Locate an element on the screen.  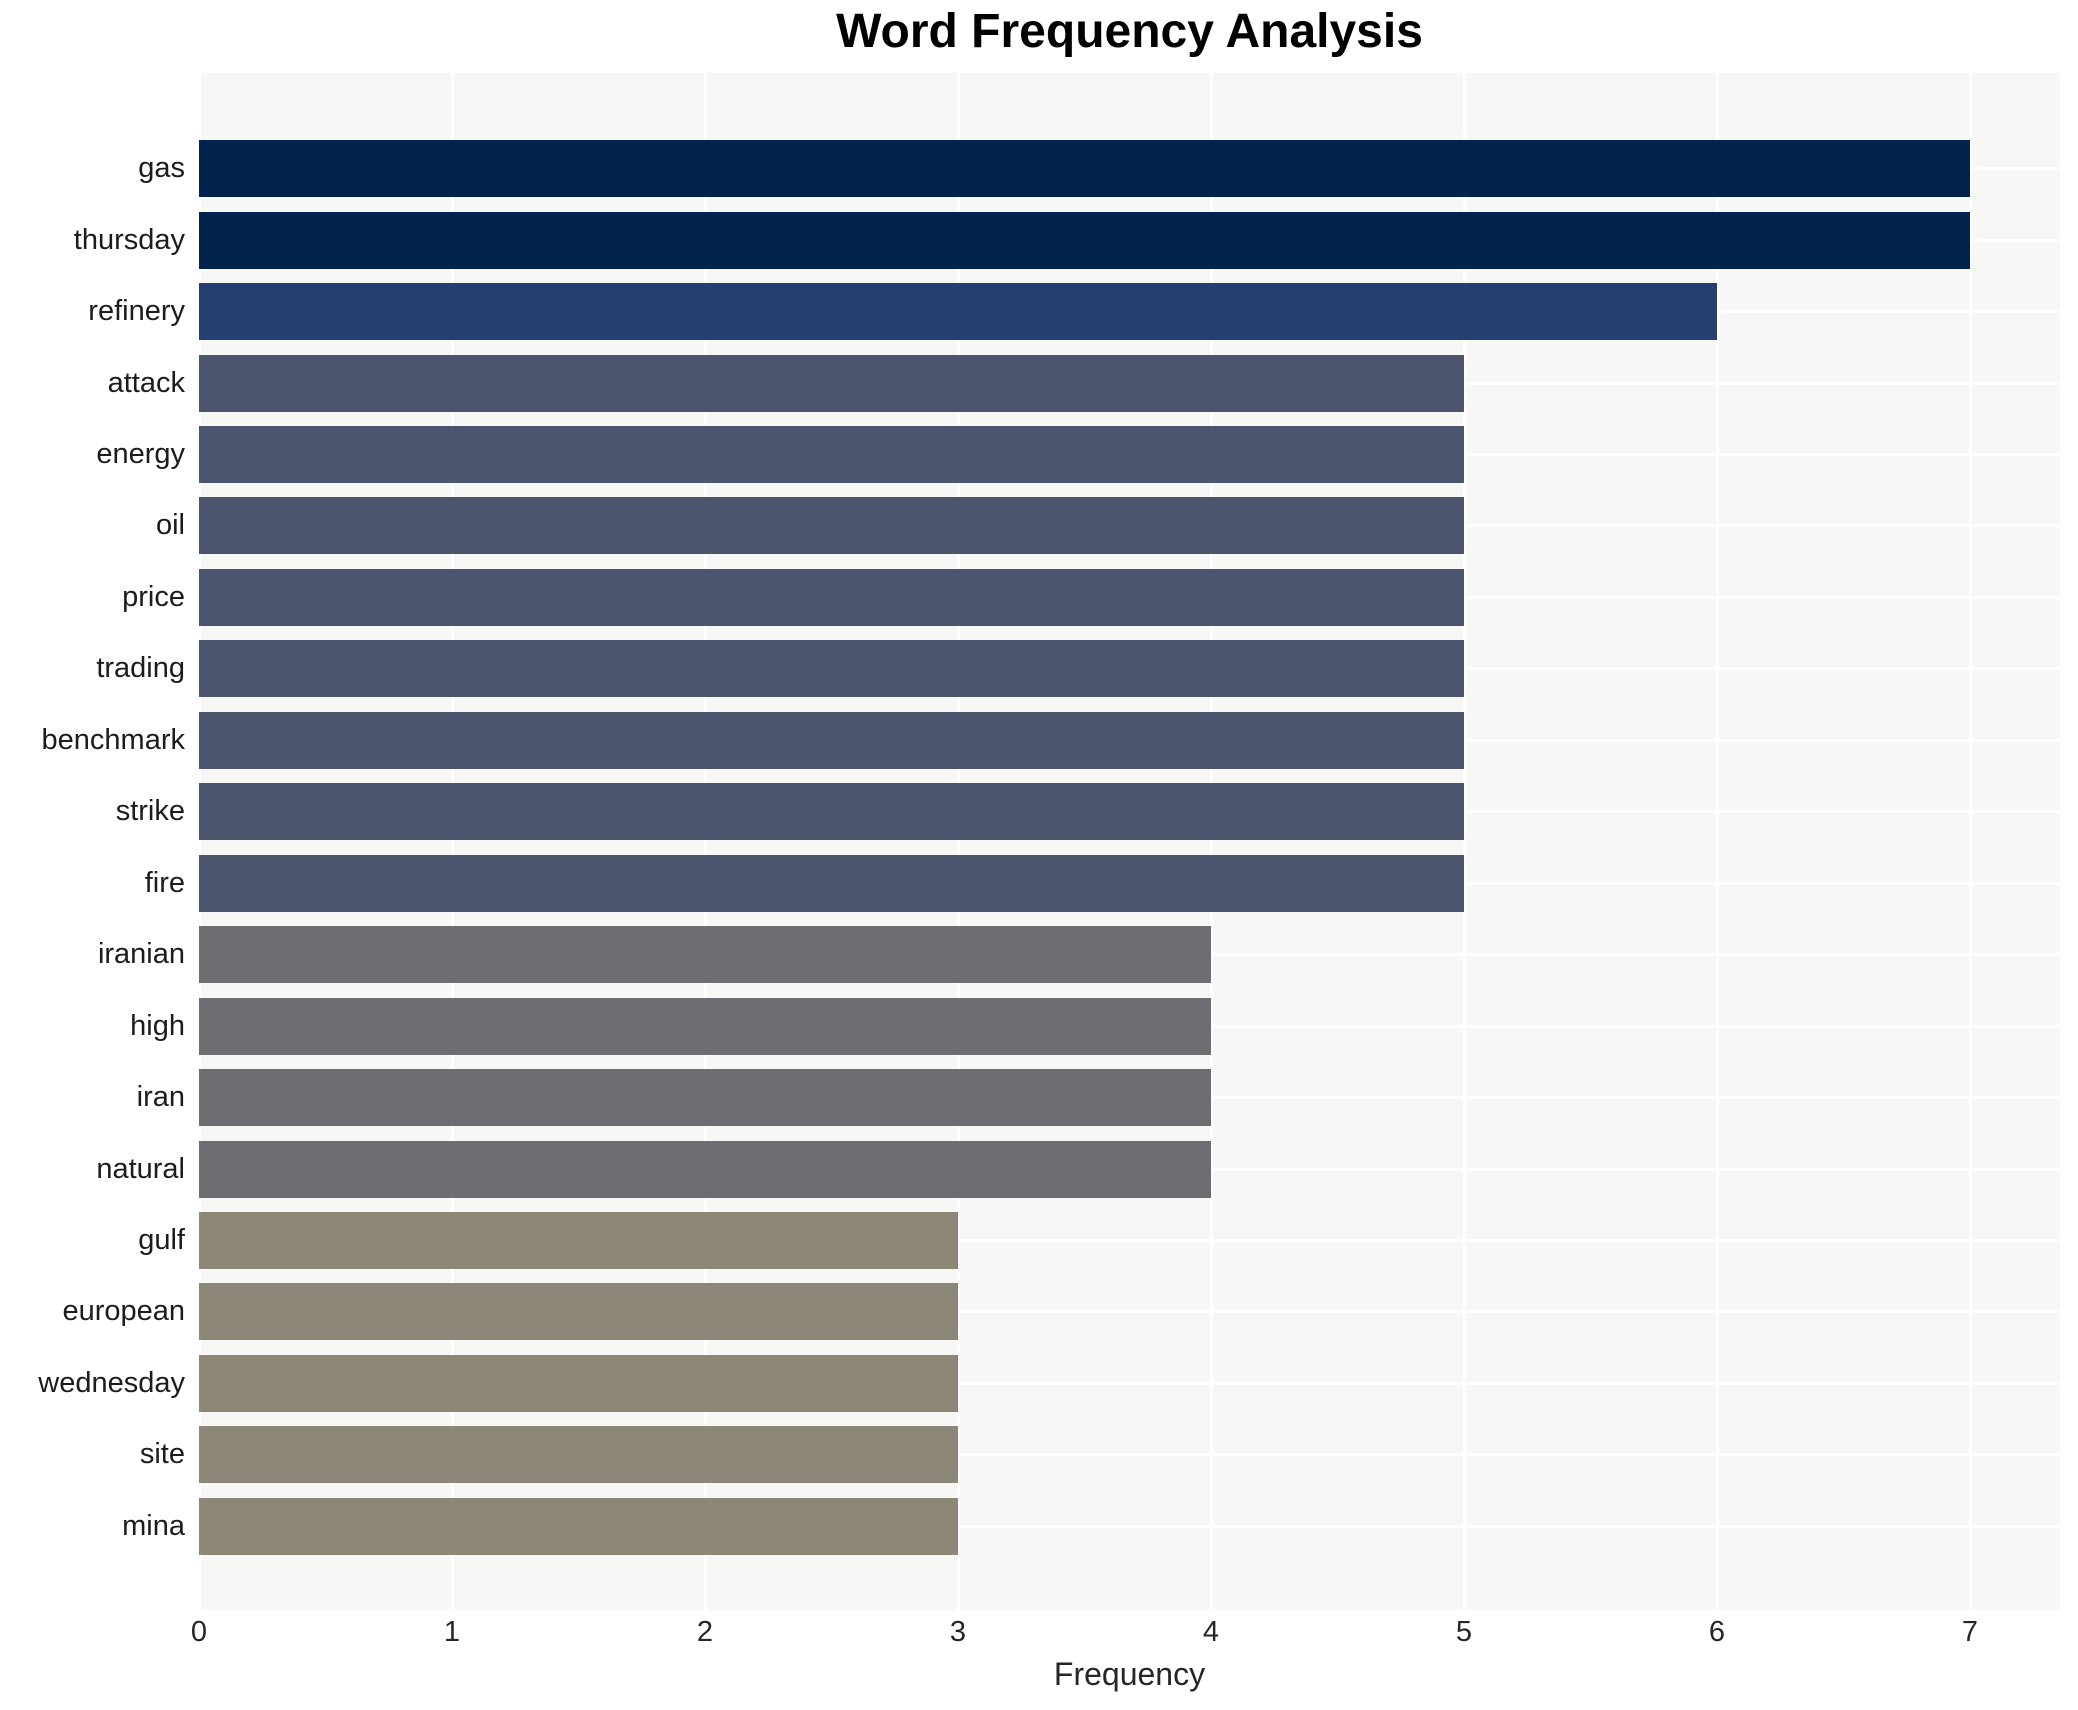
bar-attack is located at coordinates (831, 383).